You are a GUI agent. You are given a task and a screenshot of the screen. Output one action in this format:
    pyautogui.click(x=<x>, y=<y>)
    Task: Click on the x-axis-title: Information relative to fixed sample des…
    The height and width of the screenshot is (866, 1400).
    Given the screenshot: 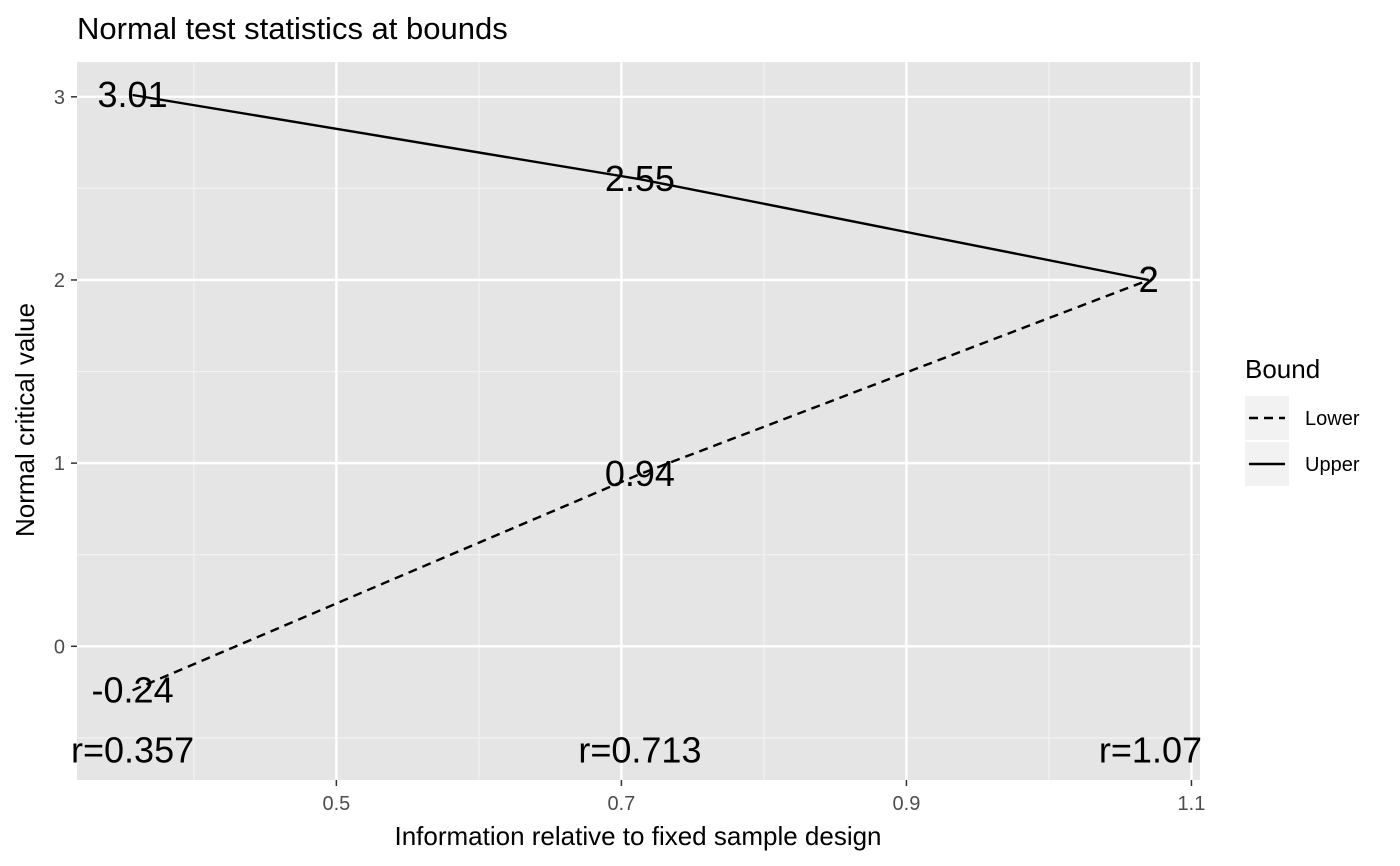 What is the action you would take?
    pyautogui.click(x=637, y=836)
    